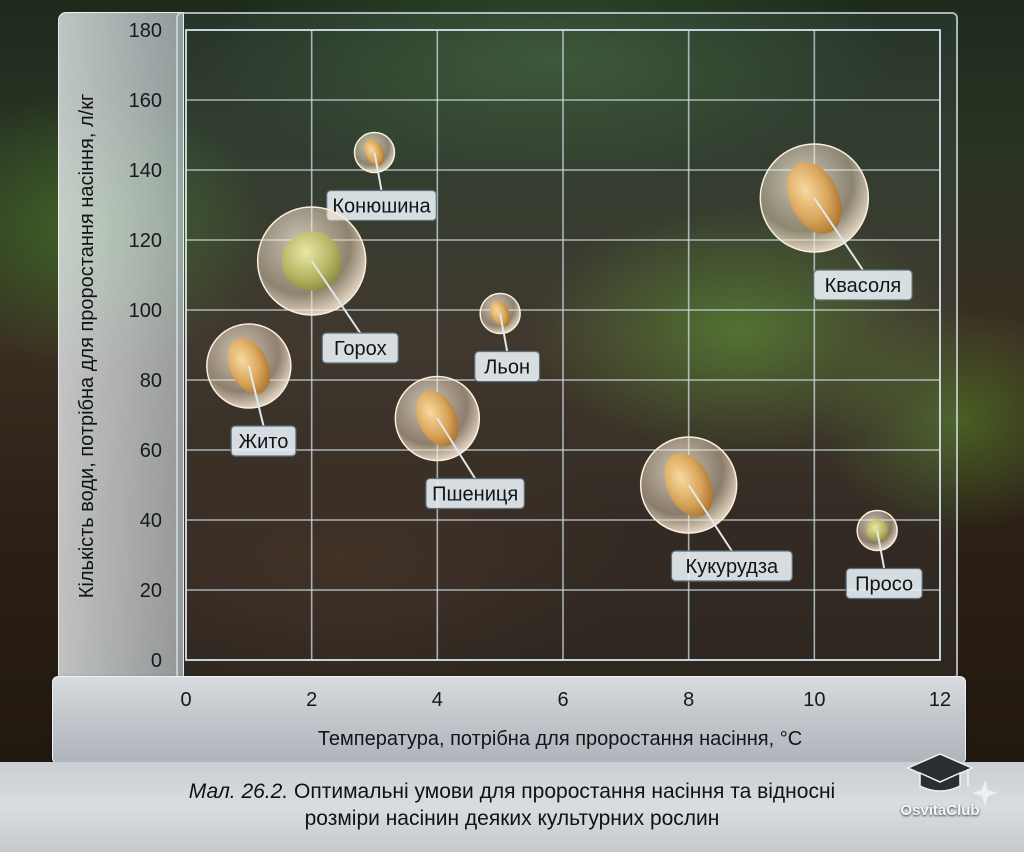 Image resolution: width=1024 pixels, height=852 pixels. Describe the element at coordinates (156, 661) in the screenshot. I see `y-tick-label: 0` at that location.